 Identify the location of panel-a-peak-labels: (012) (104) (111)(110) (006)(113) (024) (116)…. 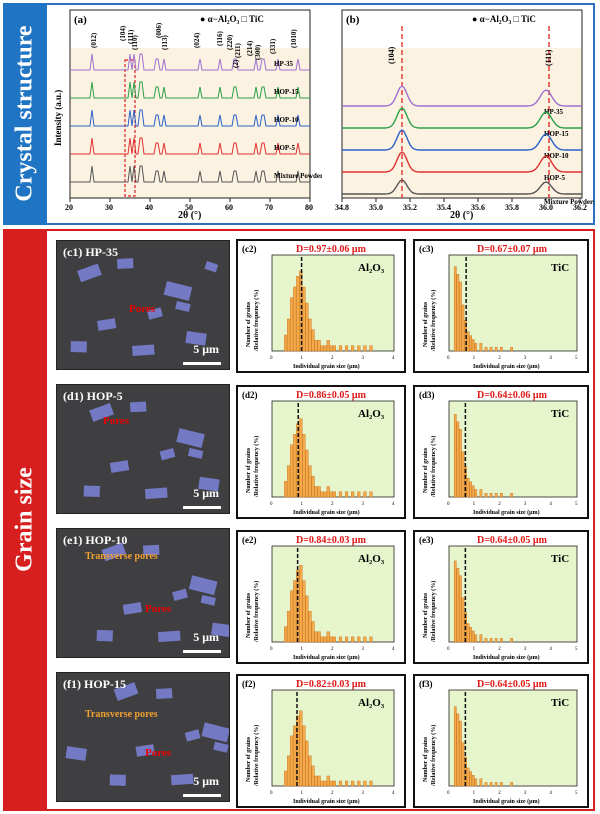
(194, 45).